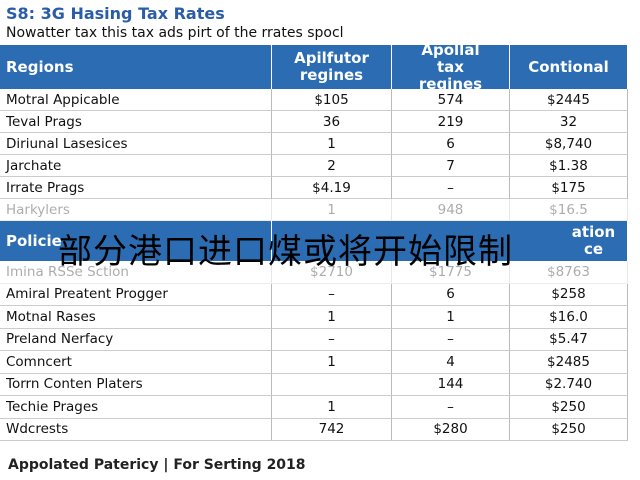  What do you see at coordinates (136, 362) in the screenshot?
I see `table-cell: Comncert` at bounding box center [136, 362].